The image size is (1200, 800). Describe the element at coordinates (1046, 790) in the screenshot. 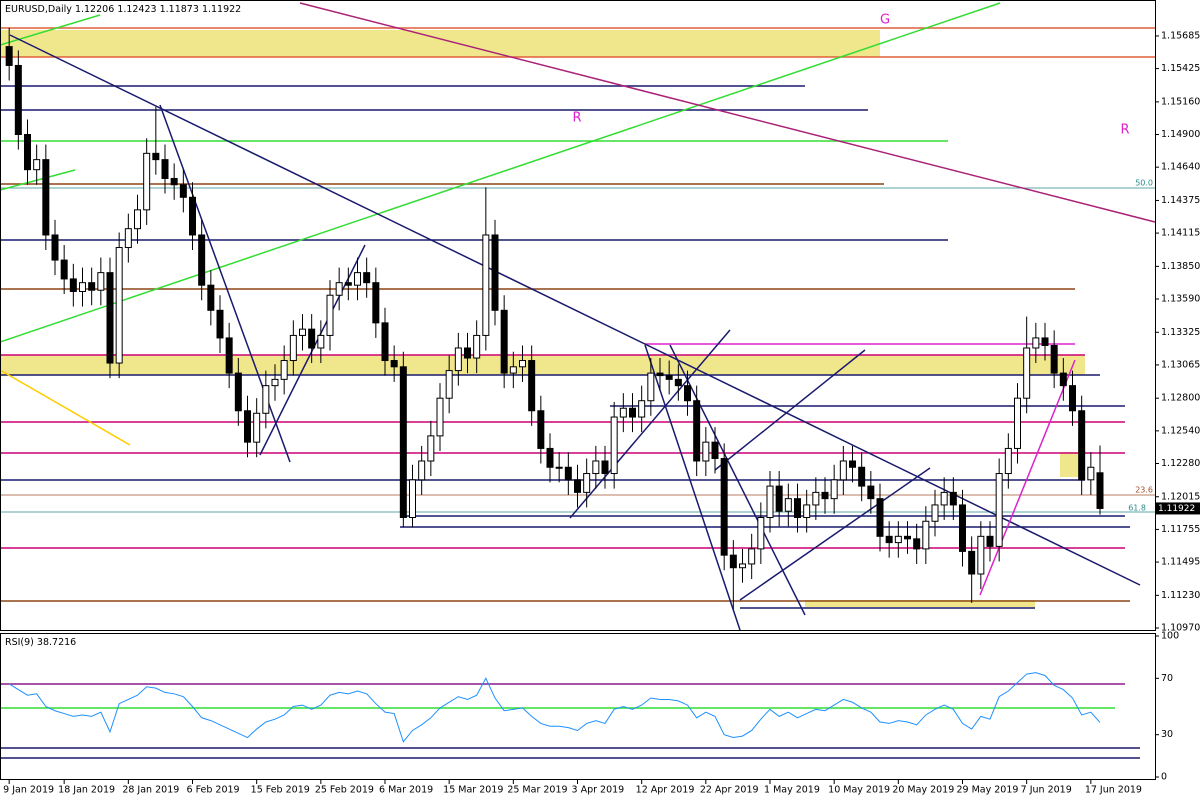

I see `x-tick-label: 7 Jun 2019` at that location.